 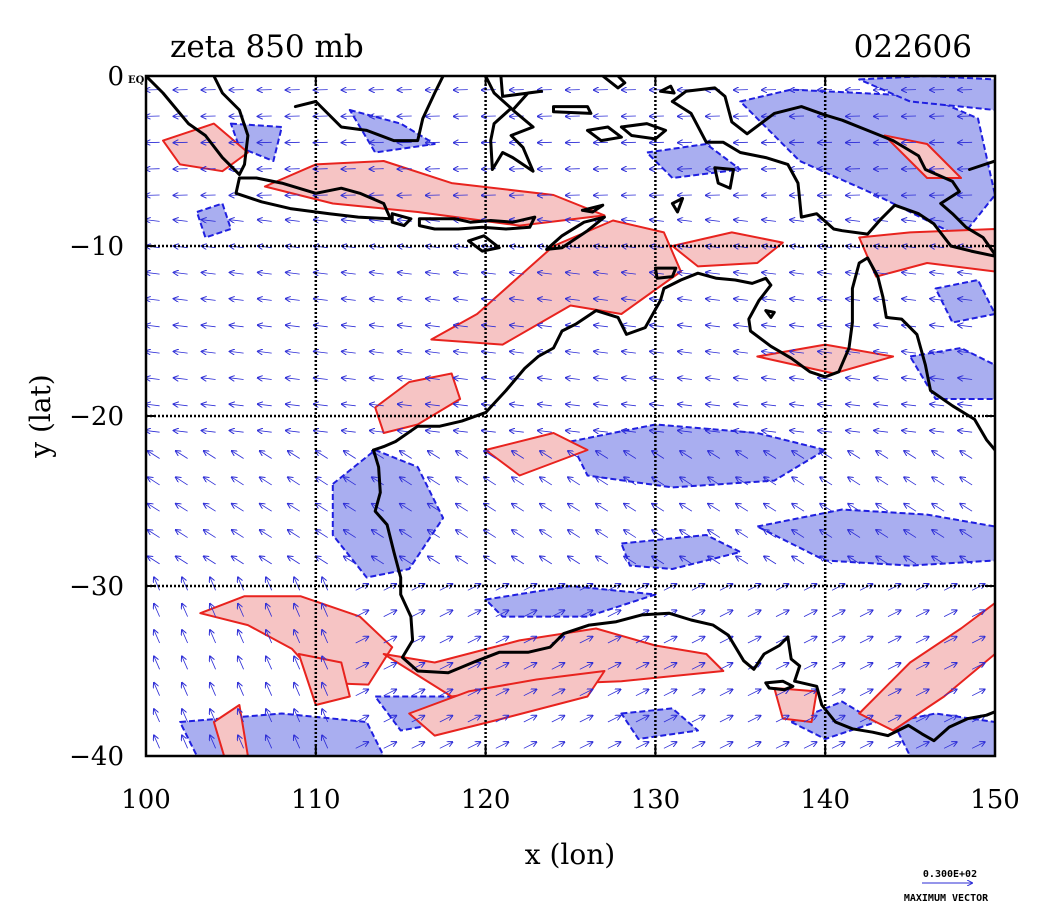 I want to click on positive-vorticity-region, so click(x=795, y=705).